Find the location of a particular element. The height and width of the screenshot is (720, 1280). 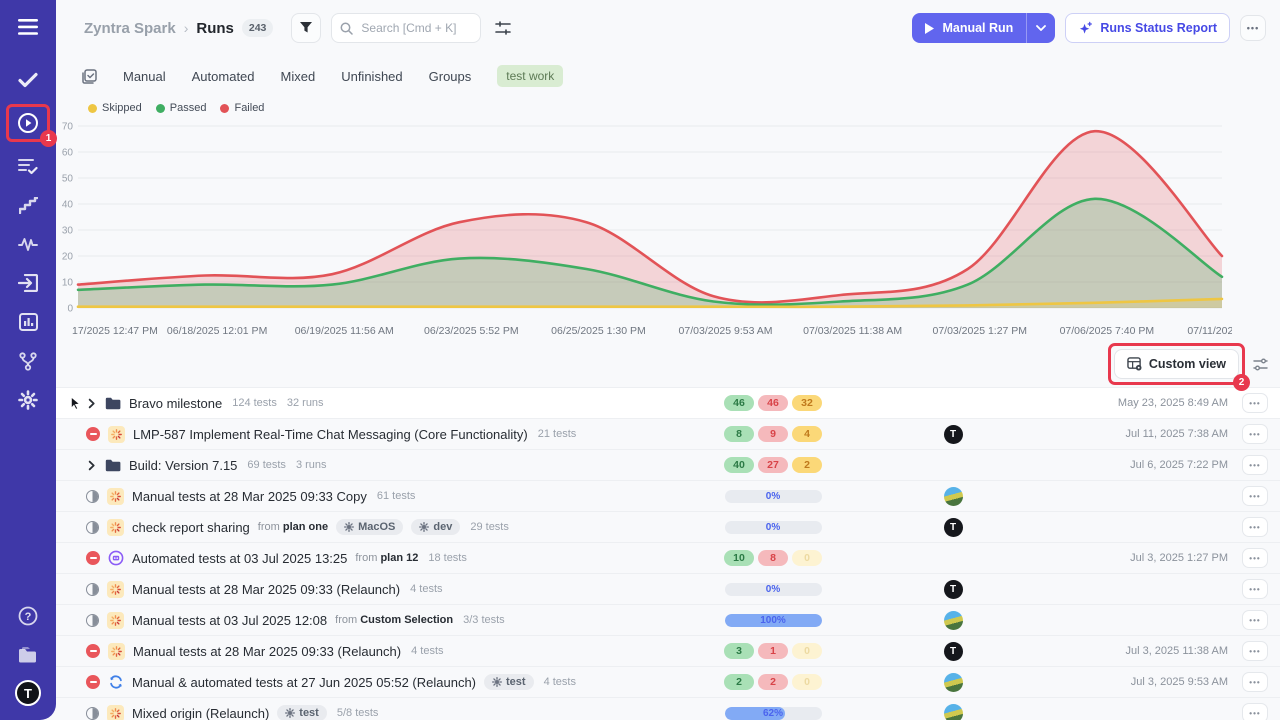

sidebar-item-settings is located at coordinates (28, 400).